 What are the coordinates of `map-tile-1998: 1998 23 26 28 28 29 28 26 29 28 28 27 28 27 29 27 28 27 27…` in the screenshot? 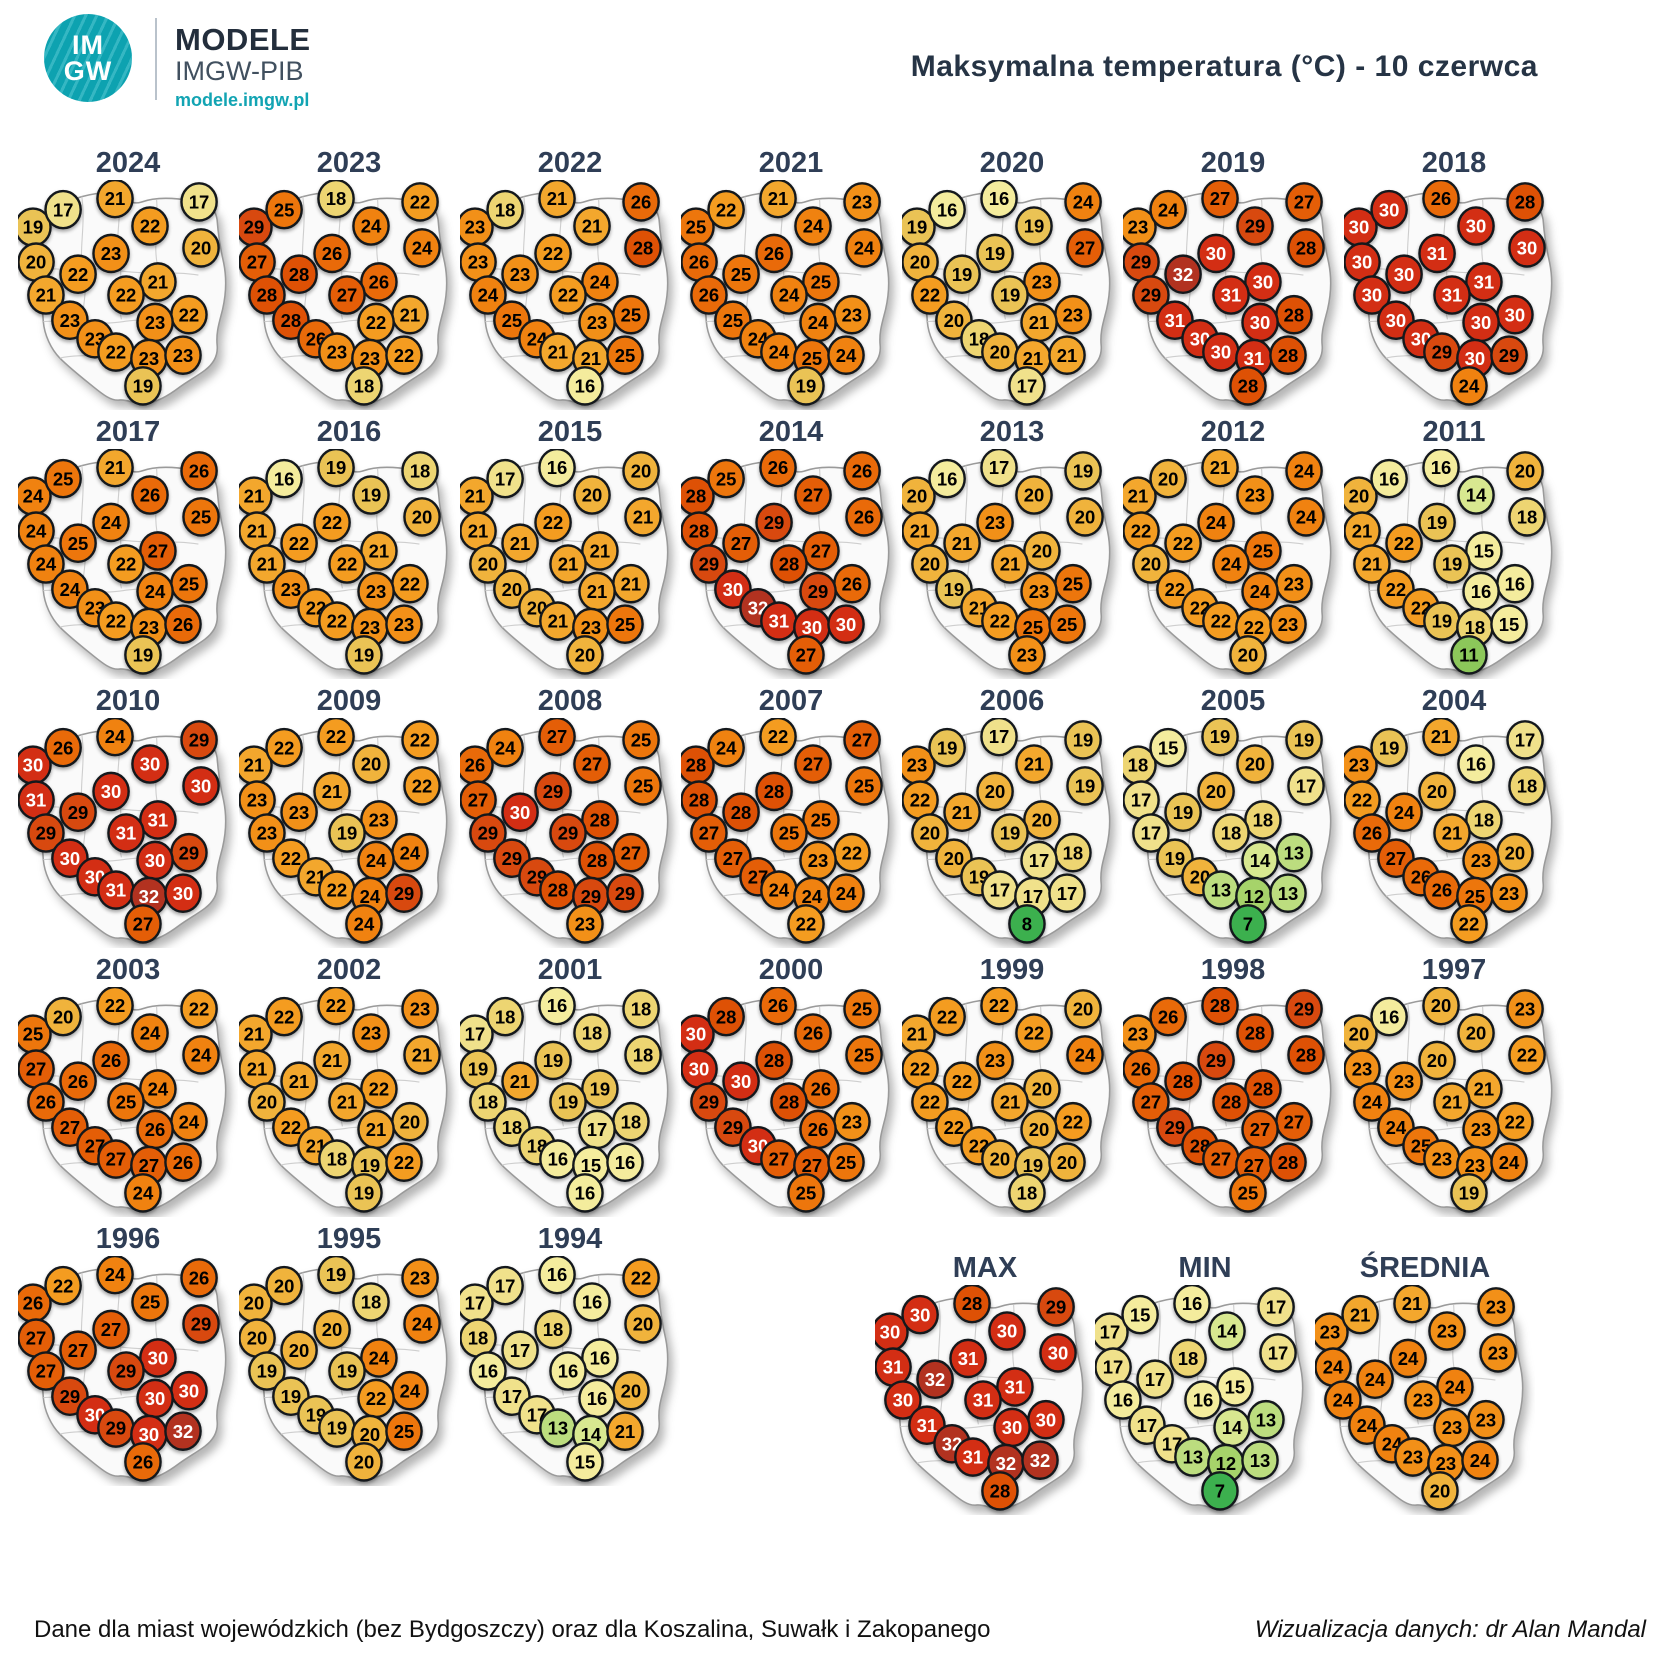 It's located at (1233, 1086).